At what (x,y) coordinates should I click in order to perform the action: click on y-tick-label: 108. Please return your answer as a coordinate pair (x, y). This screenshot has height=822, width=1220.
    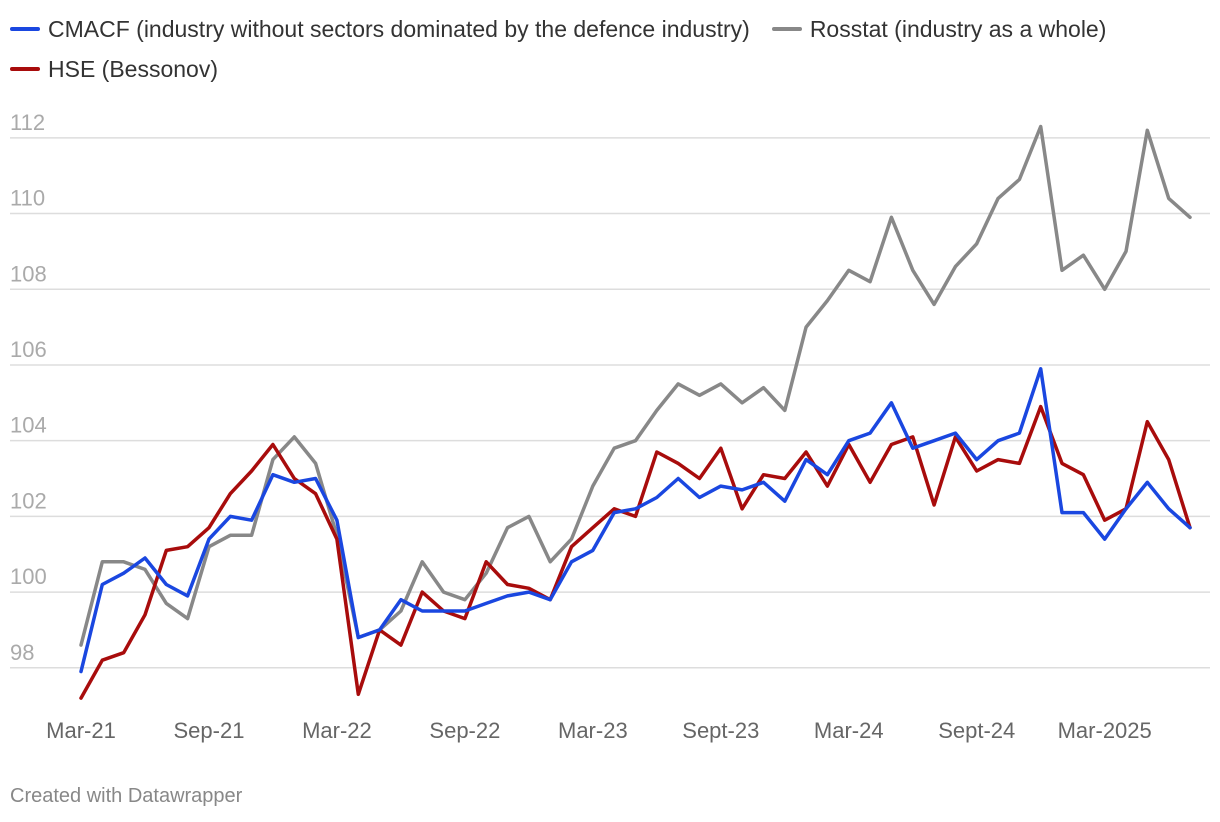
    Looking at the image, I should click on (28, 273).